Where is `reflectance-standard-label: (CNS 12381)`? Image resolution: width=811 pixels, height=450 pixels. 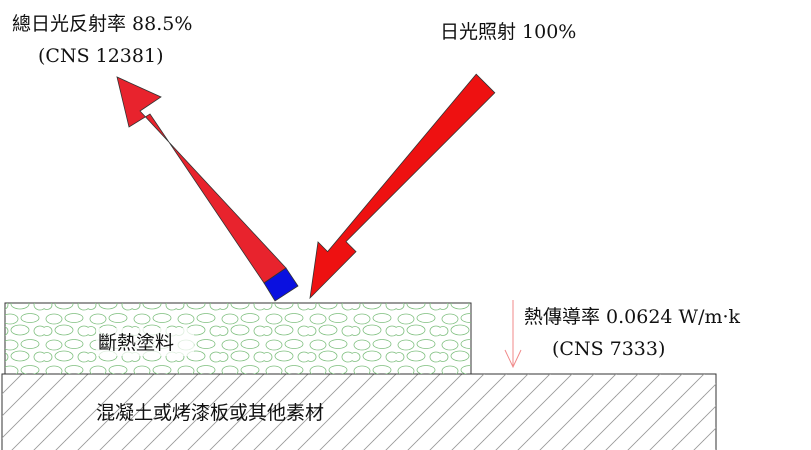
reflectance-standard-label: (CNS 12381) is located at coordinates (101, 56).